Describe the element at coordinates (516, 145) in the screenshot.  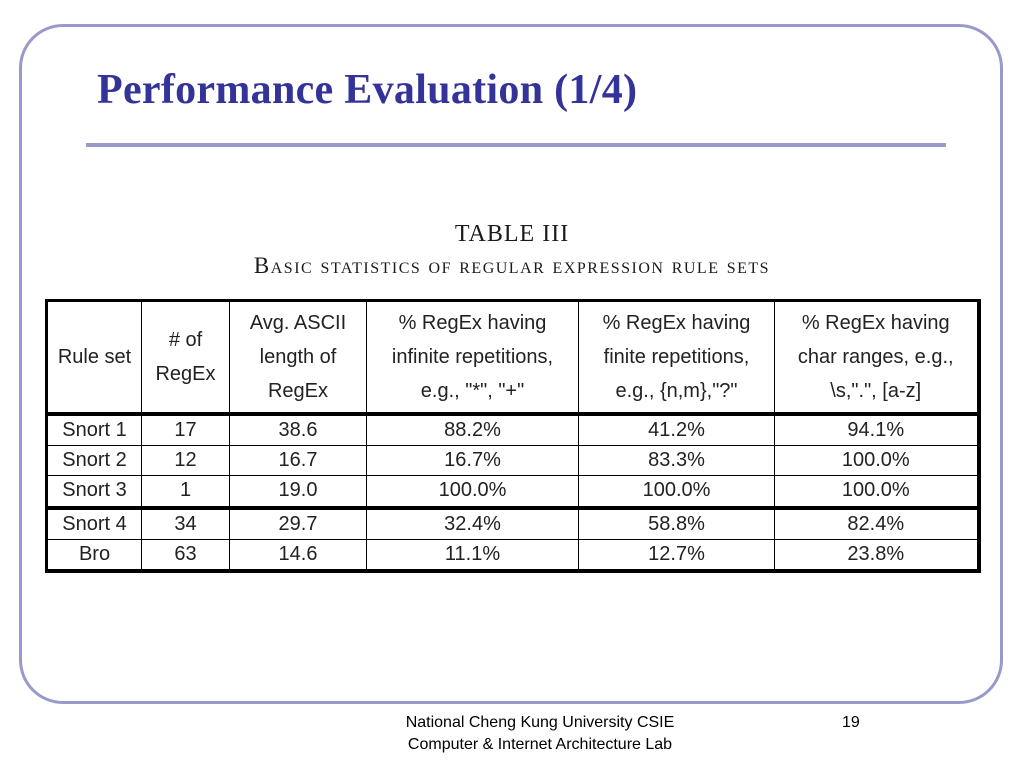
I see `title-underline` at that location.